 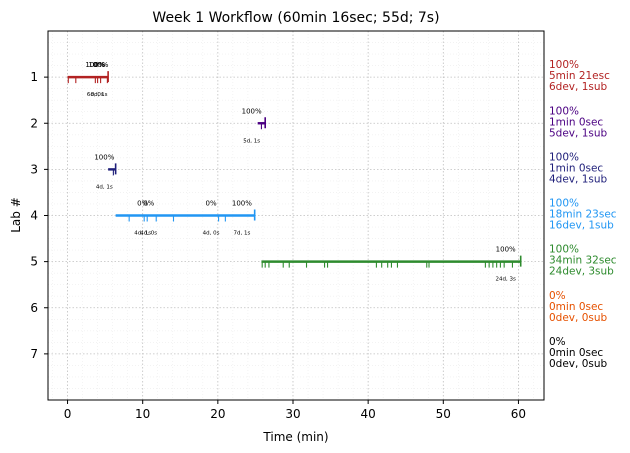 I want to click on x-tick-label: 50, so click(x=443, y=414).